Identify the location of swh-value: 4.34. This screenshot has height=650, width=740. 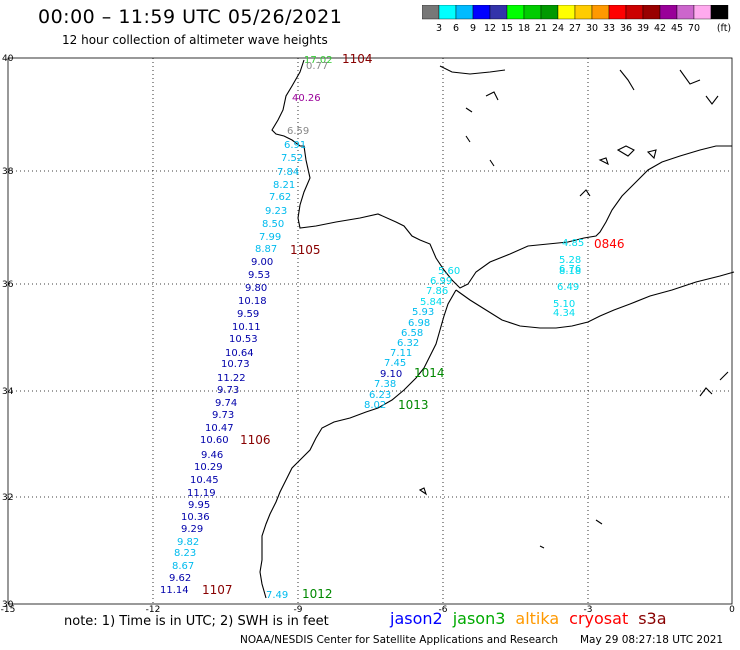
(564, 313).